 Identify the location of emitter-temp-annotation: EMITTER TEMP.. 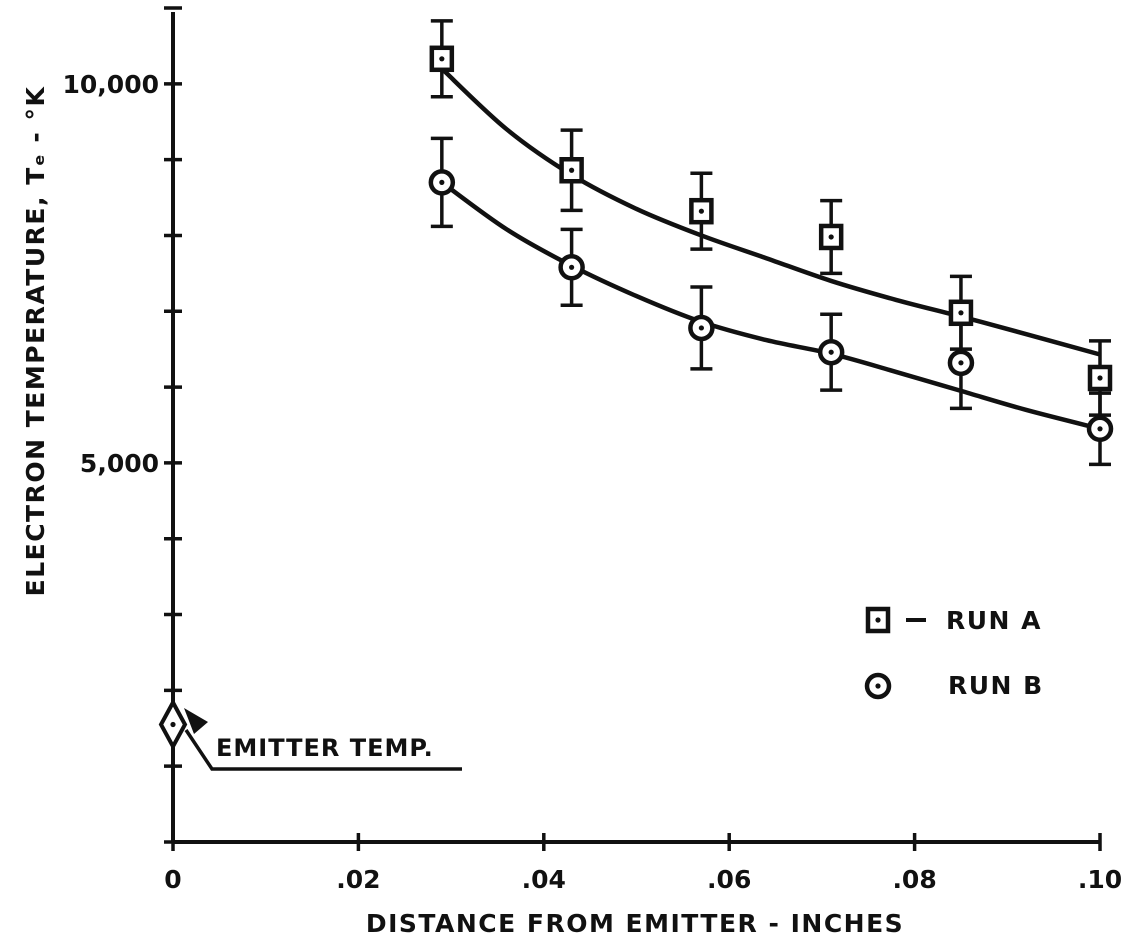
(310, 734).